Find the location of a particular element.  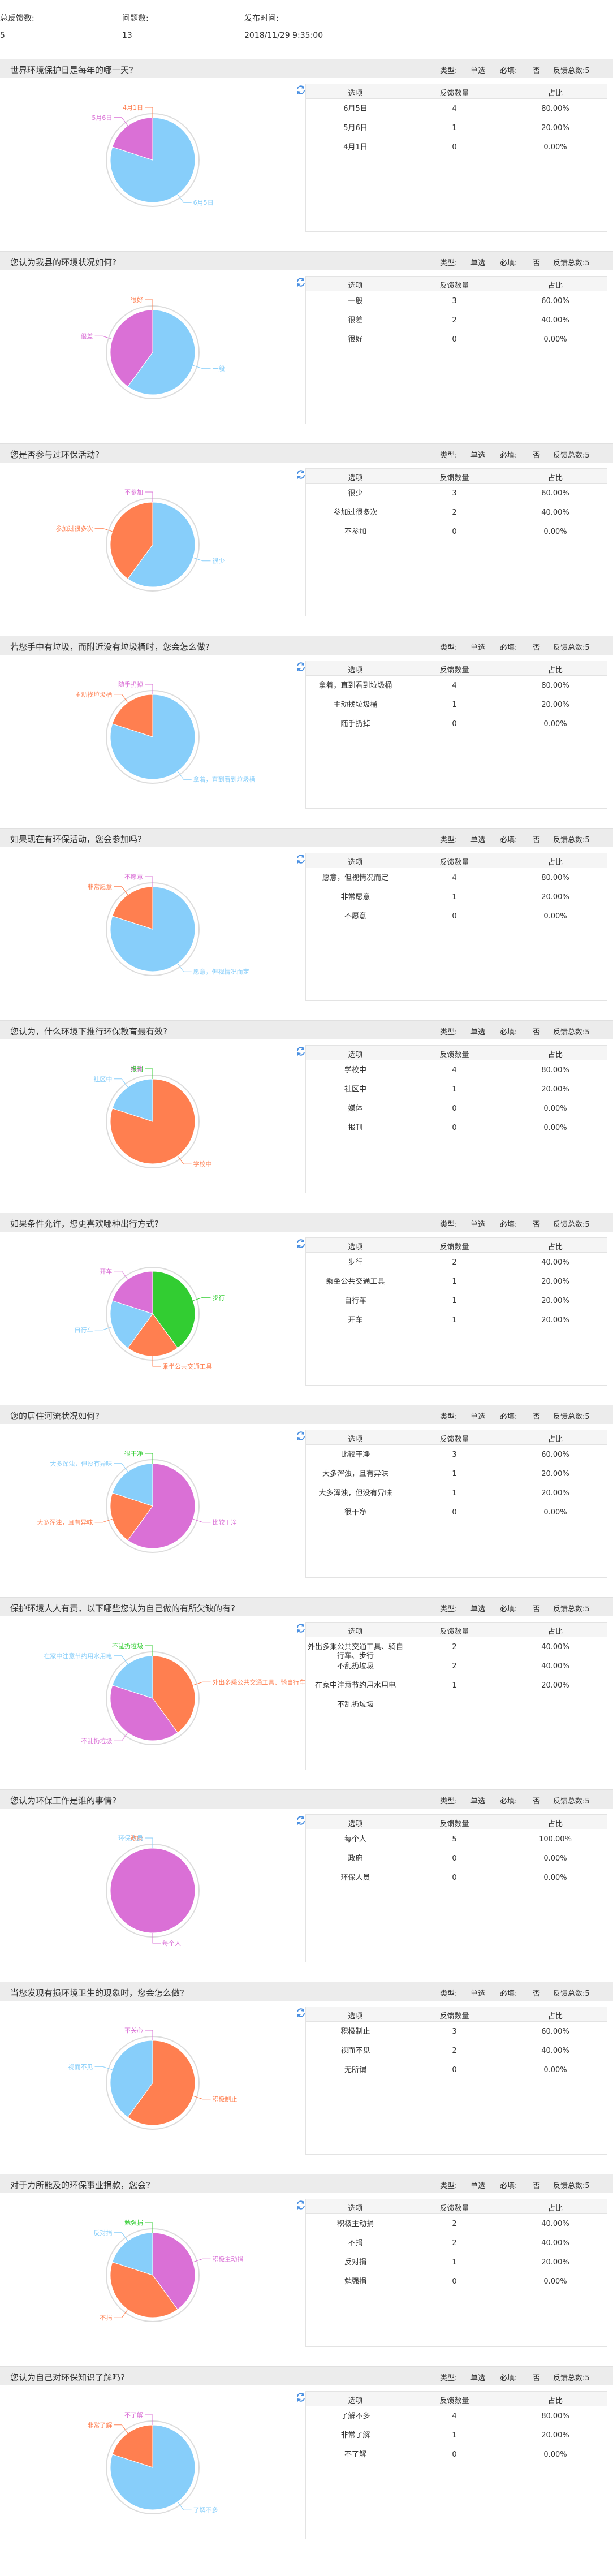

table-cell-option: 积极主动捐 is located at coordinates (355, 2224).